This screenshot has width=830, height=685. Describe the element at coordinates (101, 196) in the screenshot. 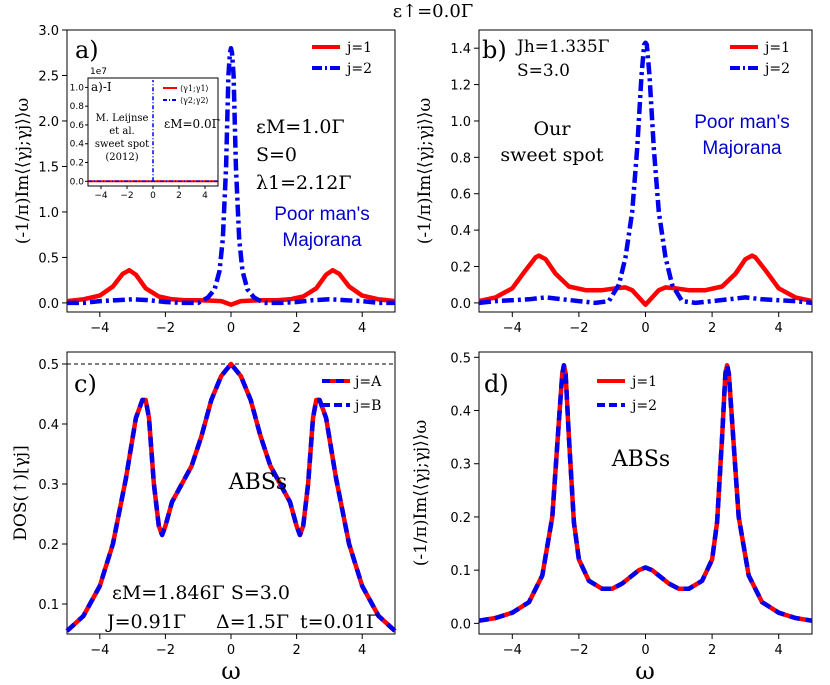

I see `inset-x-tick-label: −4` at that location.